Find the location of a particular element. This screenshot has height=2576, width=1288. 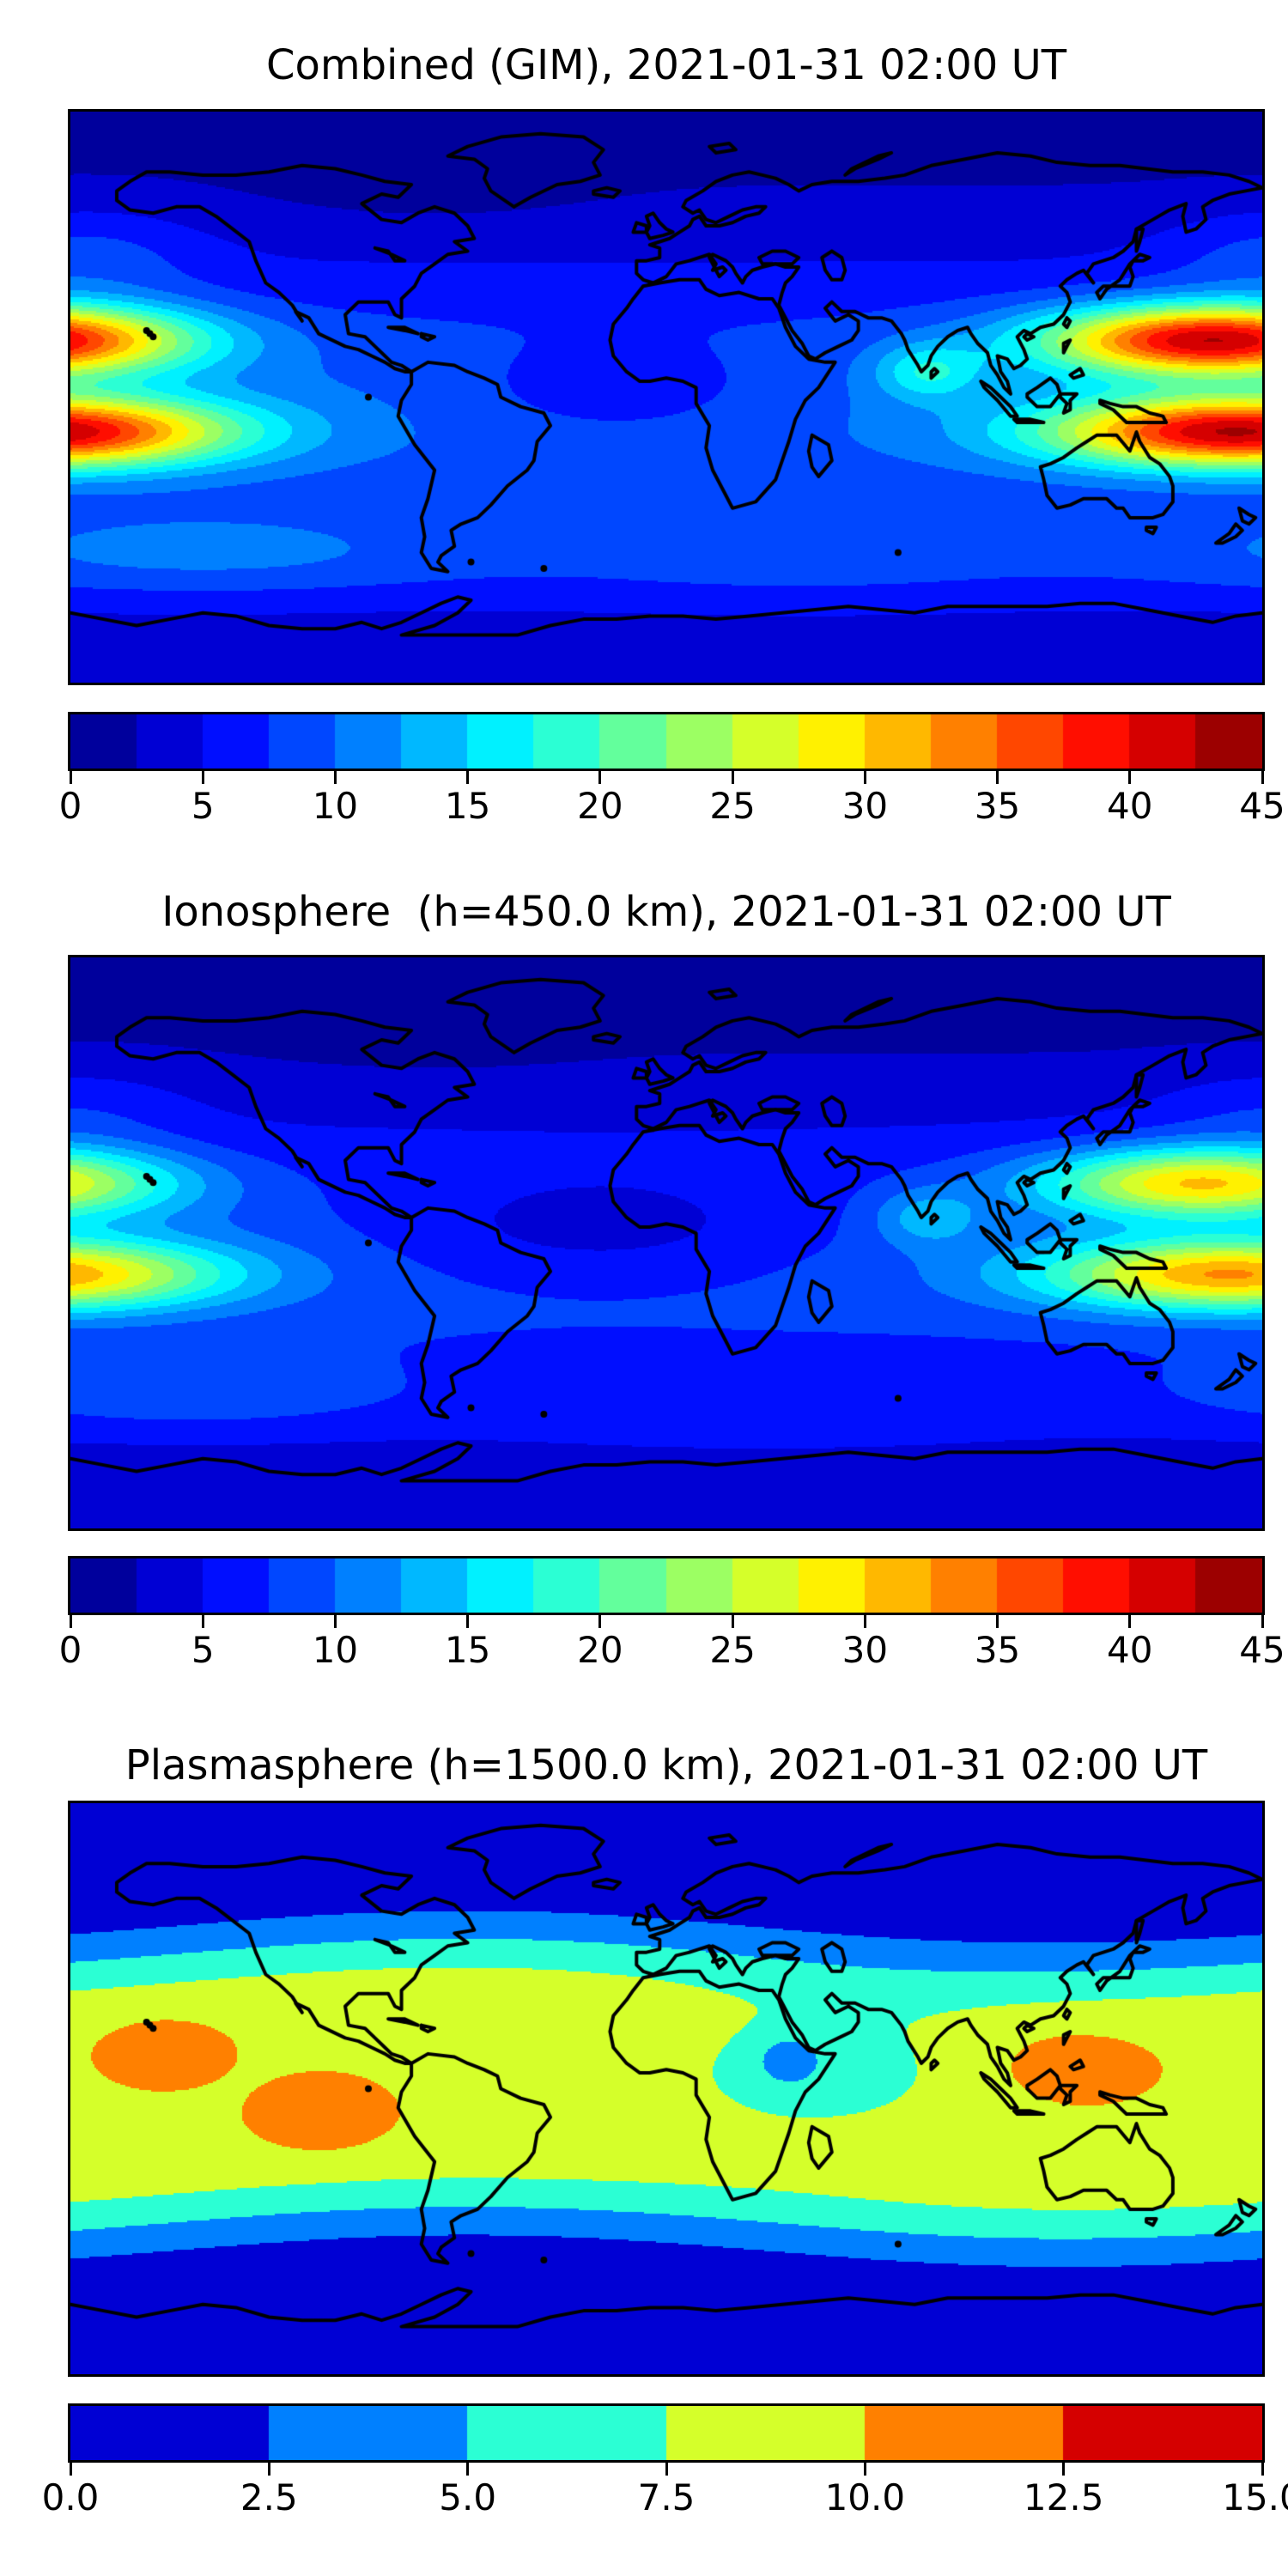

colorbar-tick-label: 5.0 is located at coordinates (468, 2497).